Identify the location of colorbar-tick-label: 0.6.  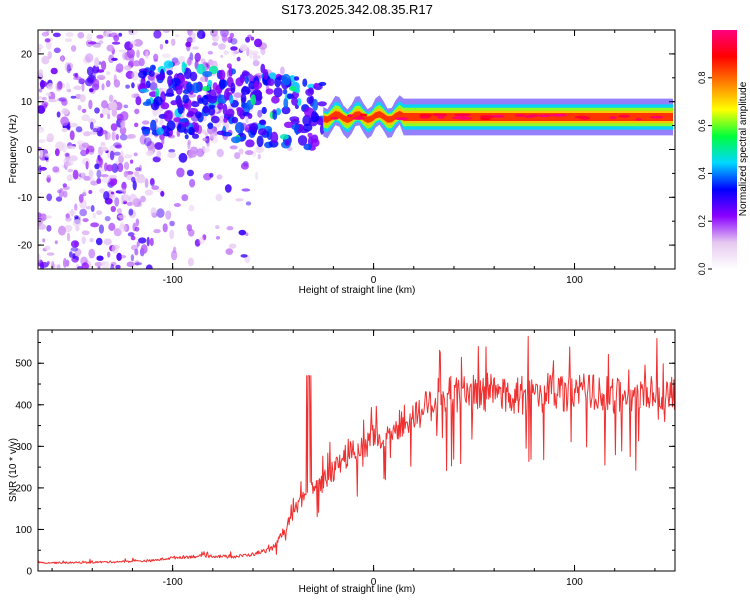
(702, 125).